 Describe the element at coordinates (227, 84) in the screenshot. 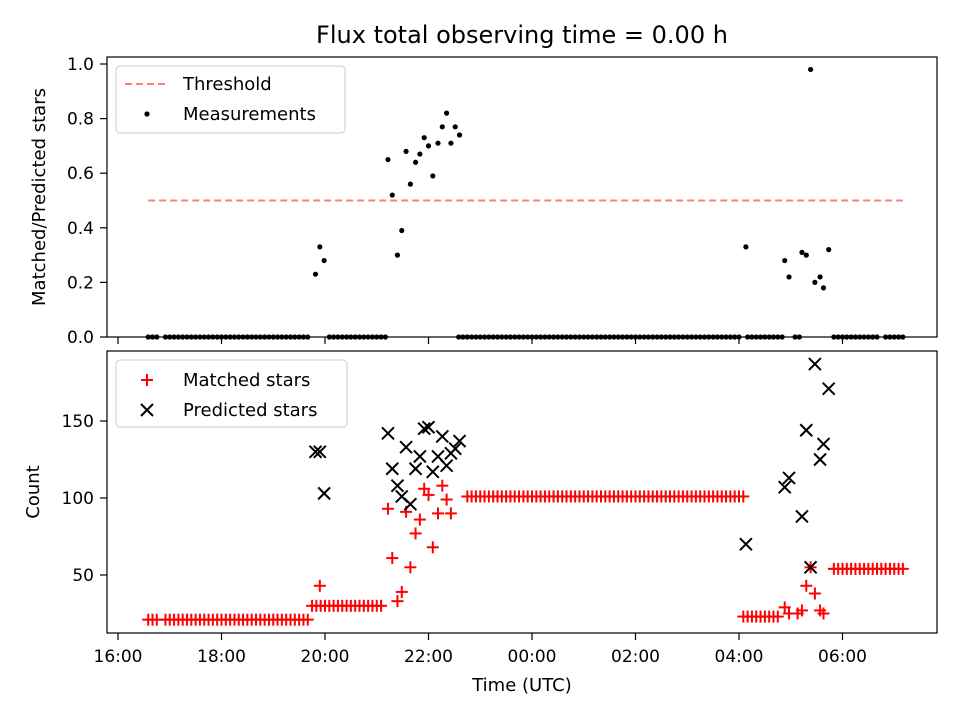

I see `threshold-legend-label: Threshold` at that location.